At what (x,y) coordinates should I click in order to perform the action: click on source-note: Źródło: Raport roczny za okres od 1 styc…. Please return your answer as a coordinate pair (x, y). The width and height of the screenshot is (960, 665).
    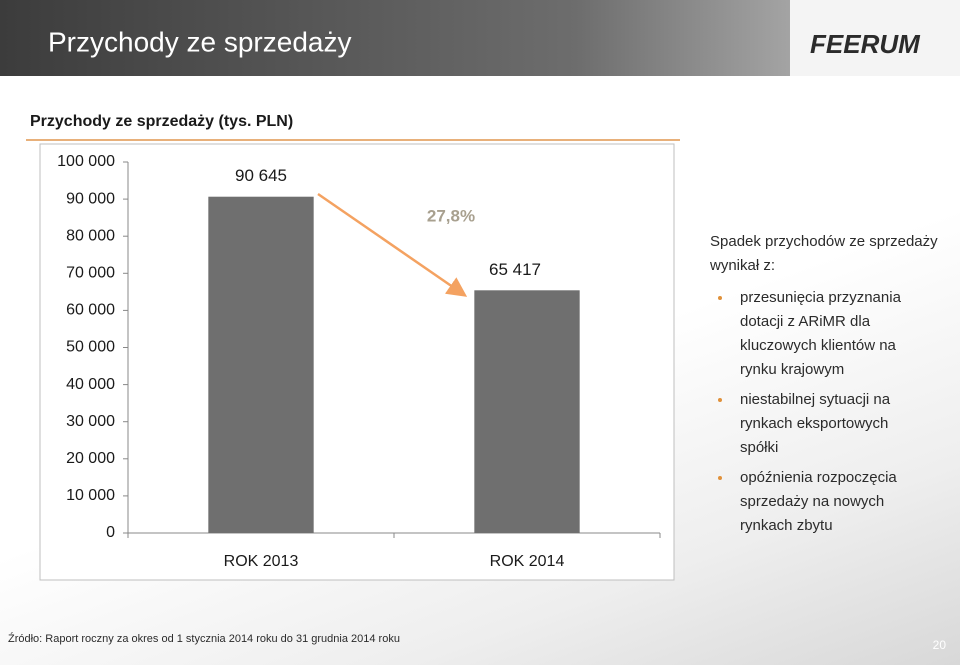
    Looking at the image, I should click on (204, 638).